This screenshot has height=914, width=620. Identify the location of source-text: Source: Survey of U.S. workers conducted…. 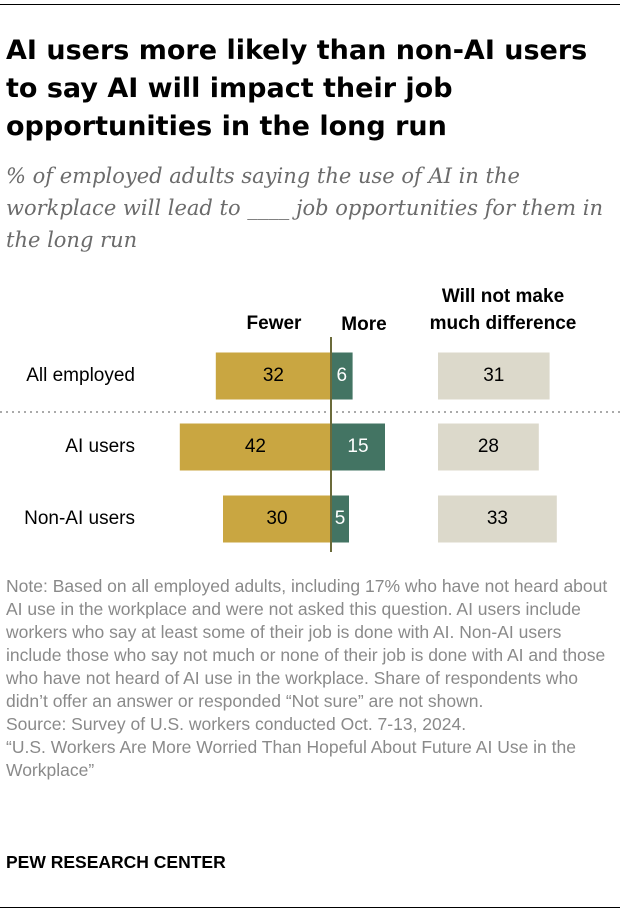
(236, 724).